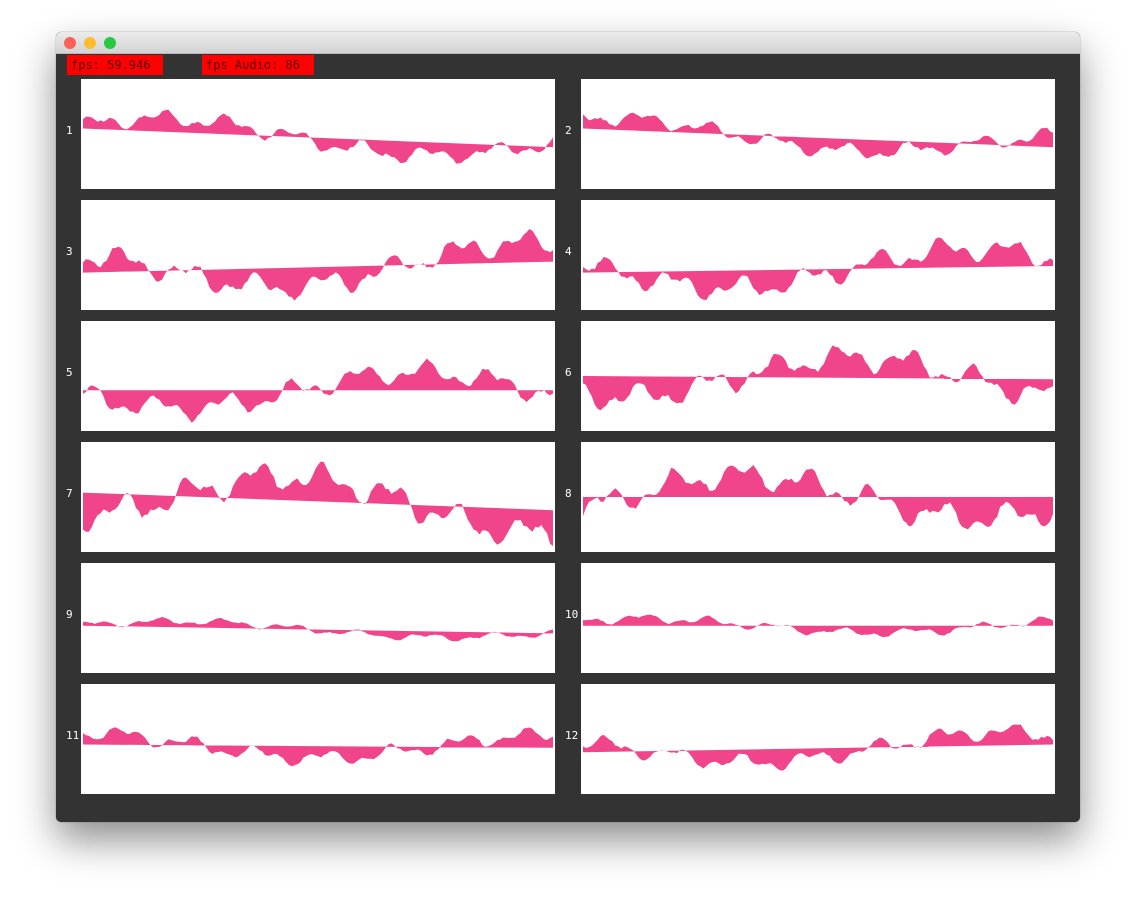  What do you see at coordinates (69, 372) in the screenshot?
I see `channel-label: 5` at bounding box center [69, 372].